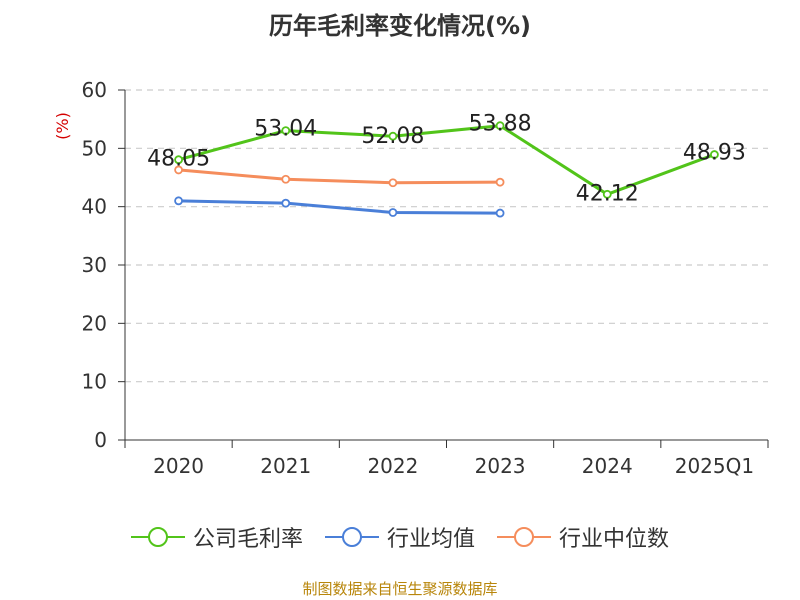 Image resolution: width=800 pixels, height=600 pixels. I want to click on y-tick-label: 10, so click(94, 382).